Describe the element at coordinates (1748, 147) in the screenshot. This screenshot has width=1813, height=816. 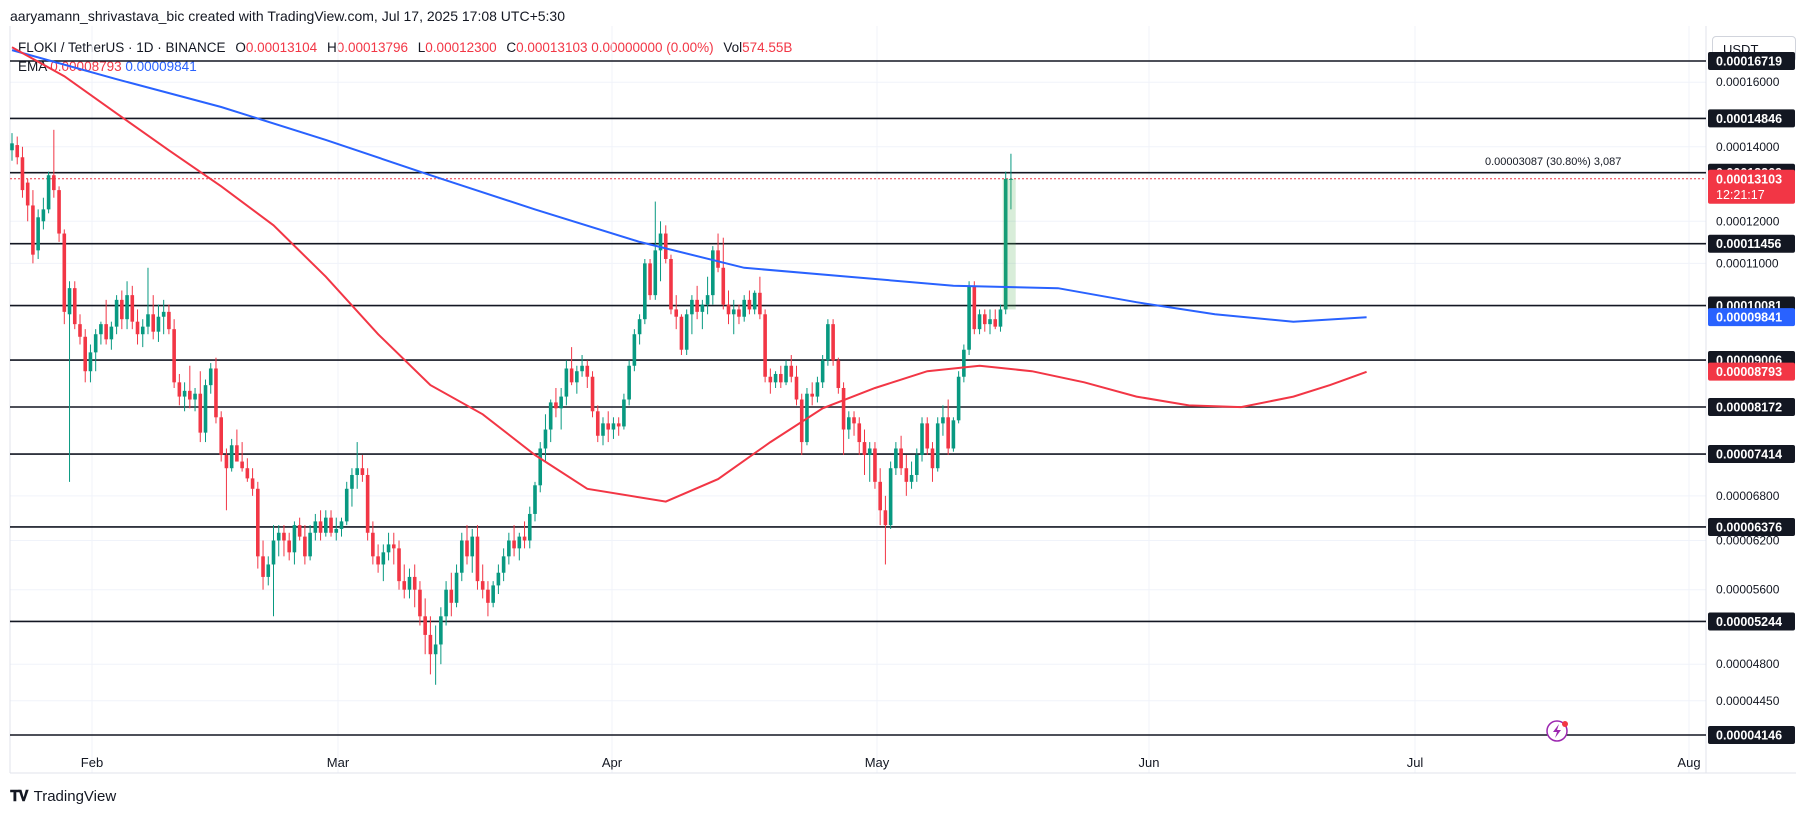
I see `price-tick-label: 0.00014000` at that location.